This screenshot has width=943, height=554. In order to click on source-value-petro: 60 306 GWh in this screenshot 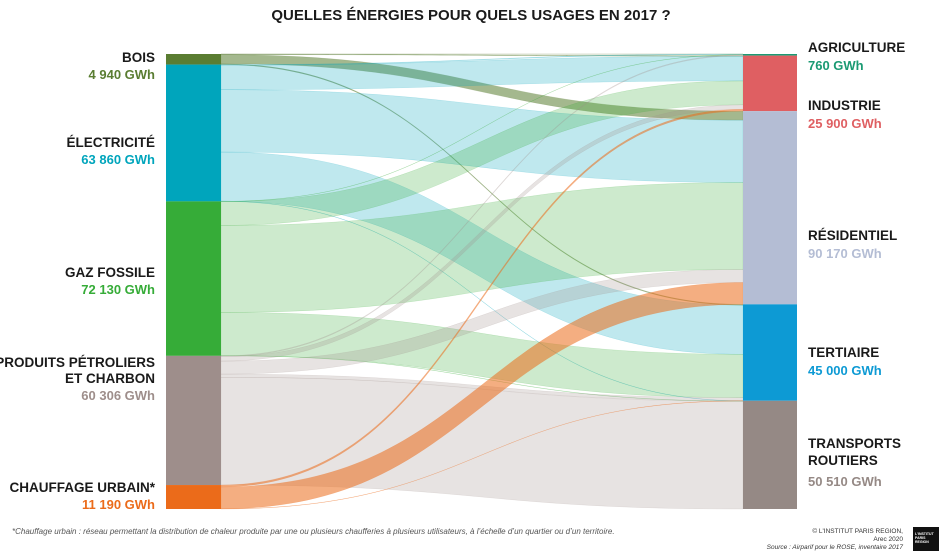, I will do `click(118, 395)`.